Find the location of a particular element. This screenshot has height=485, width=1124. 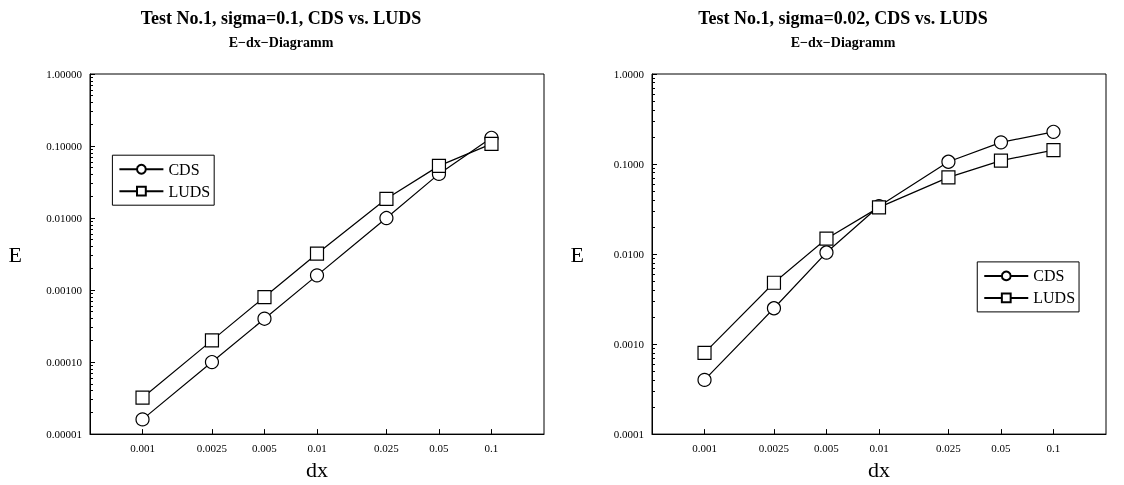

y-tick-label: 0.0001 is located at coordinates (628, 434).